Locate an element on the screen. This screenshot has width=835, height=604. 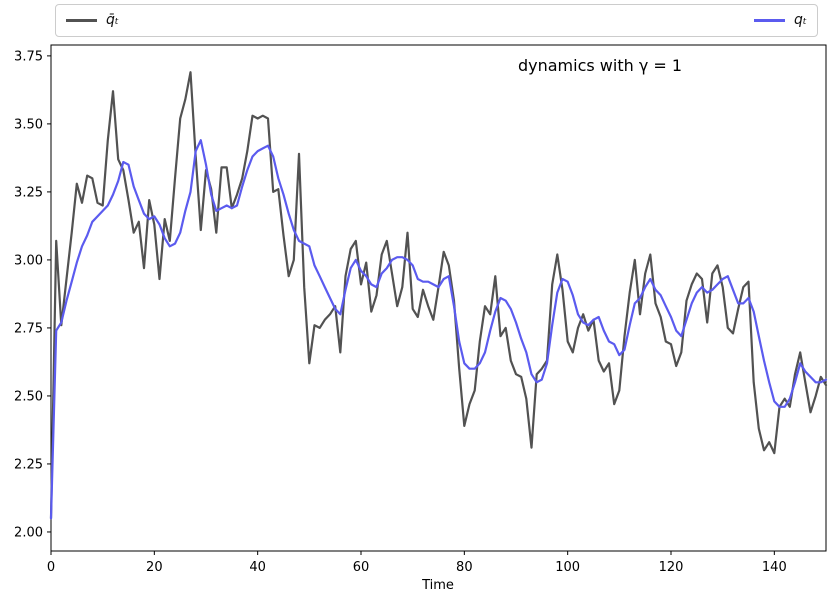
x-axis-label: Time is located at coordinates (438, 585).